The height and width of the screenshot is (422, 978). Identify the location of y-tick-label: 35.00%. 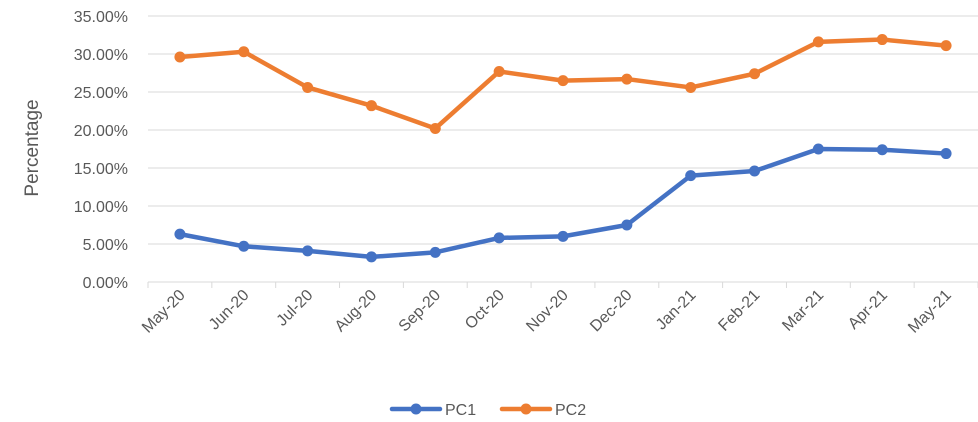
(101, 17).